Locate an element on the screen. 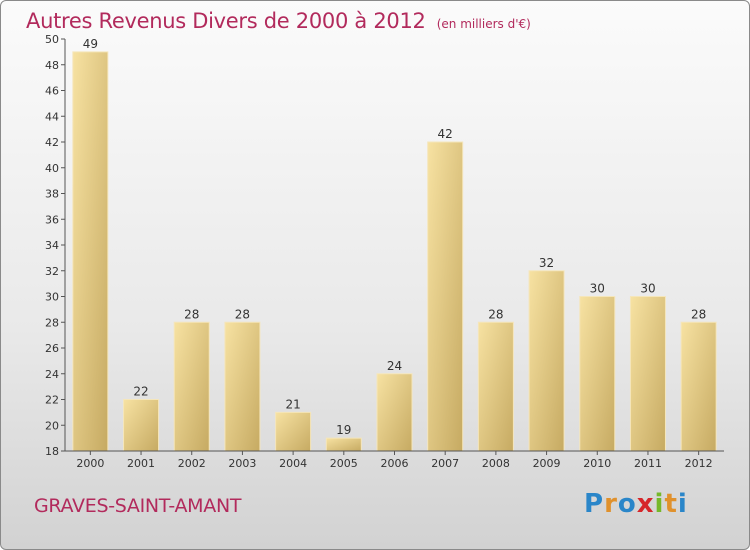 Image resolution: width=750 pixels, height=550 pixels. y-tick-label-44: 44 is located at coordinates (52, 116).